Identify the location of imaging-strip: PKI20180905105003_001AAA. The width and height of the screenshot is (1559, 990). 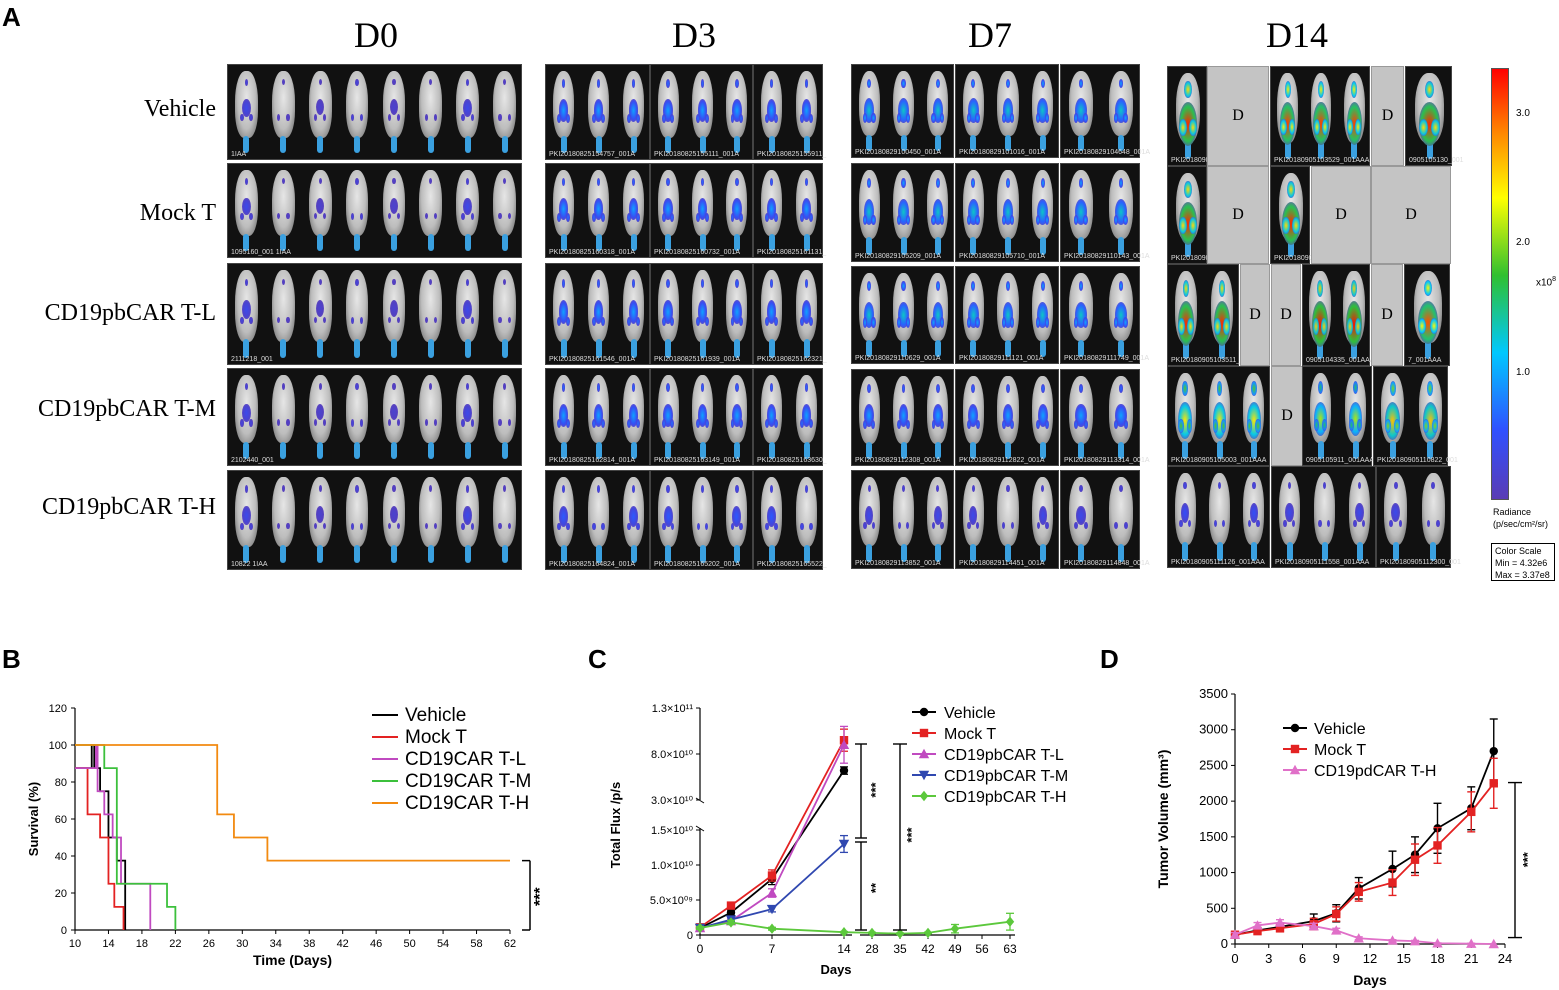
(1218, 416).